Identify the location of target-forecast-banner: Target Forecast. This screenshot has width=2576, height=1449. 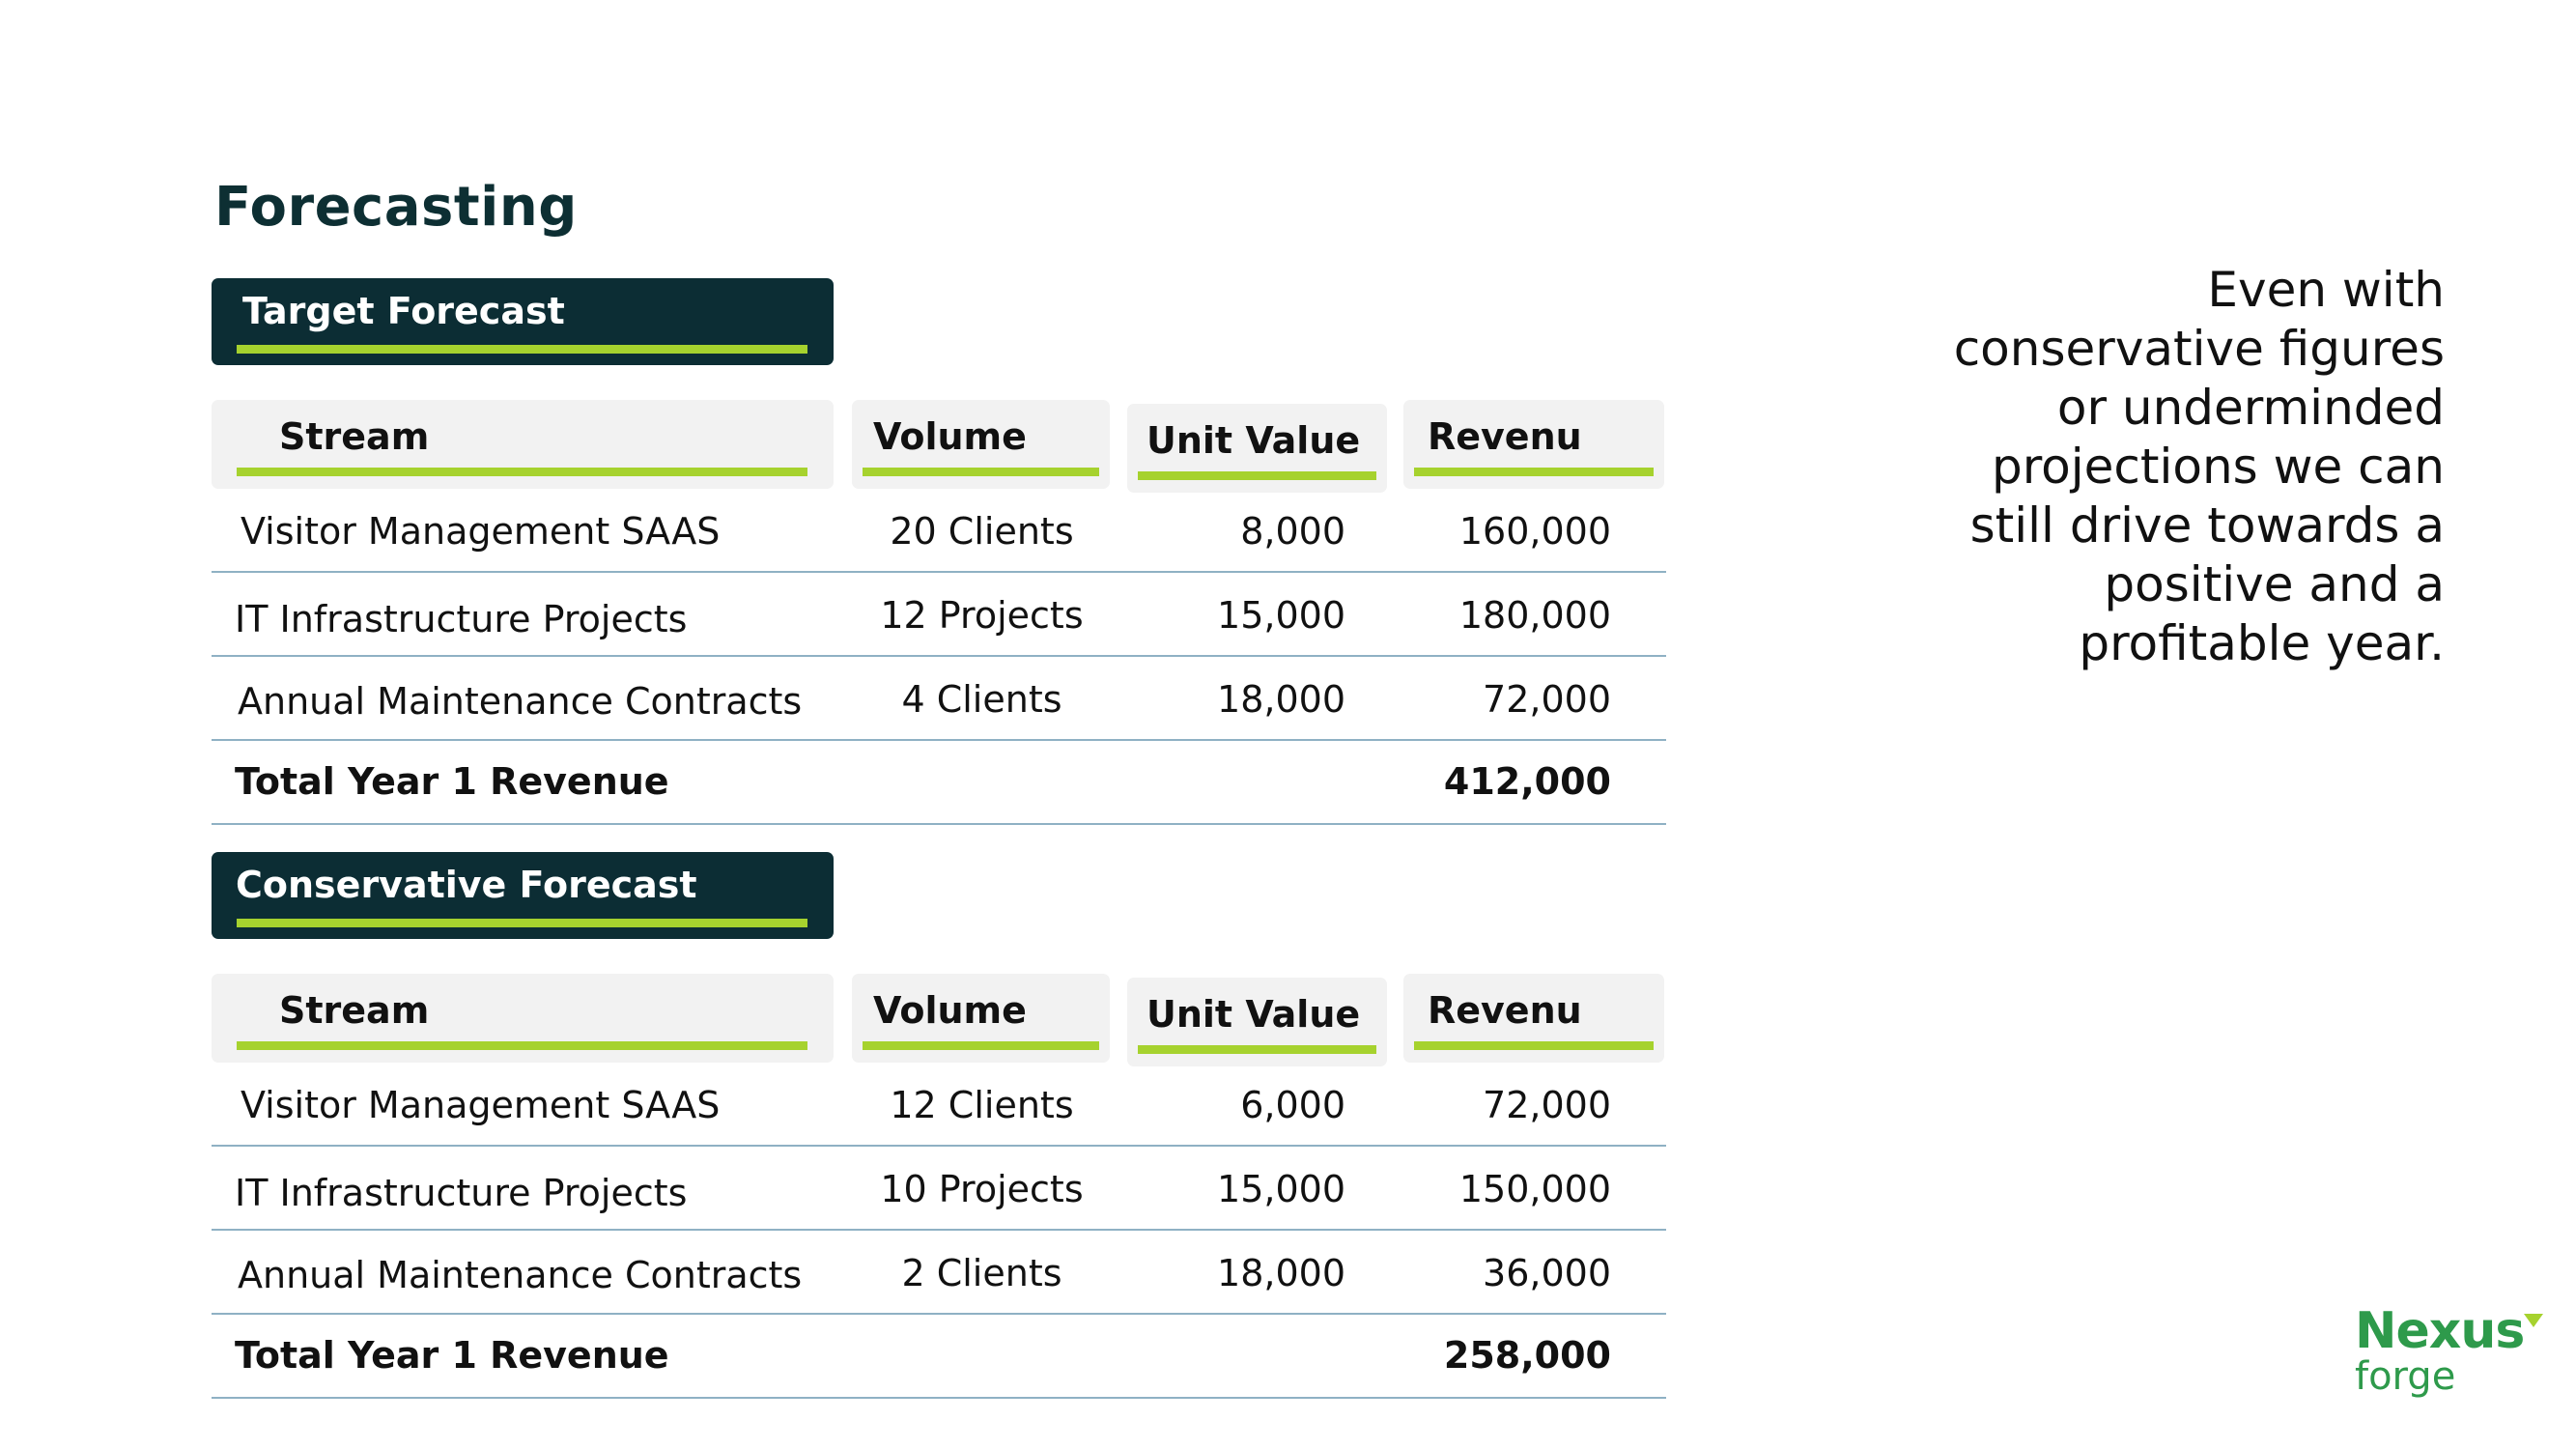
(523, 321).